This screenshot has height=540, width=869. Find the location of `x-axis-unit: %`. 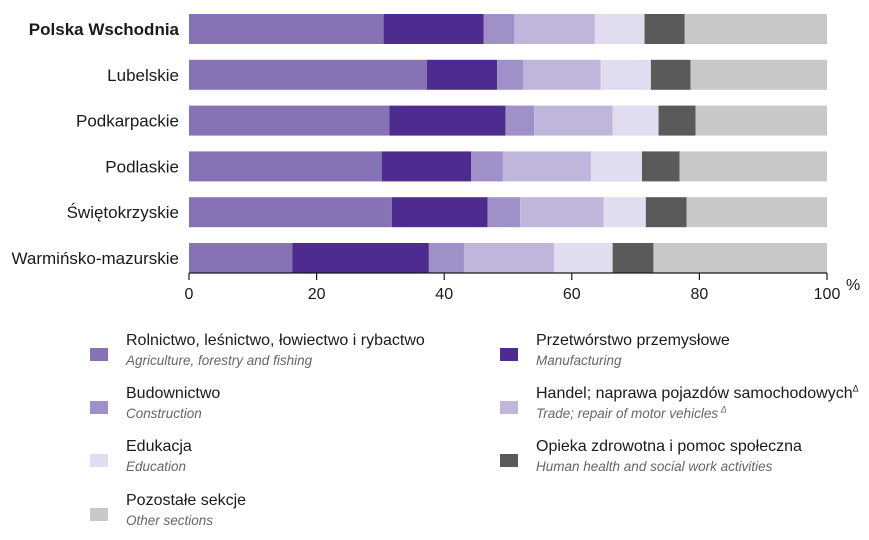

x-axis-unit: % is located at coordinates (853, 285).